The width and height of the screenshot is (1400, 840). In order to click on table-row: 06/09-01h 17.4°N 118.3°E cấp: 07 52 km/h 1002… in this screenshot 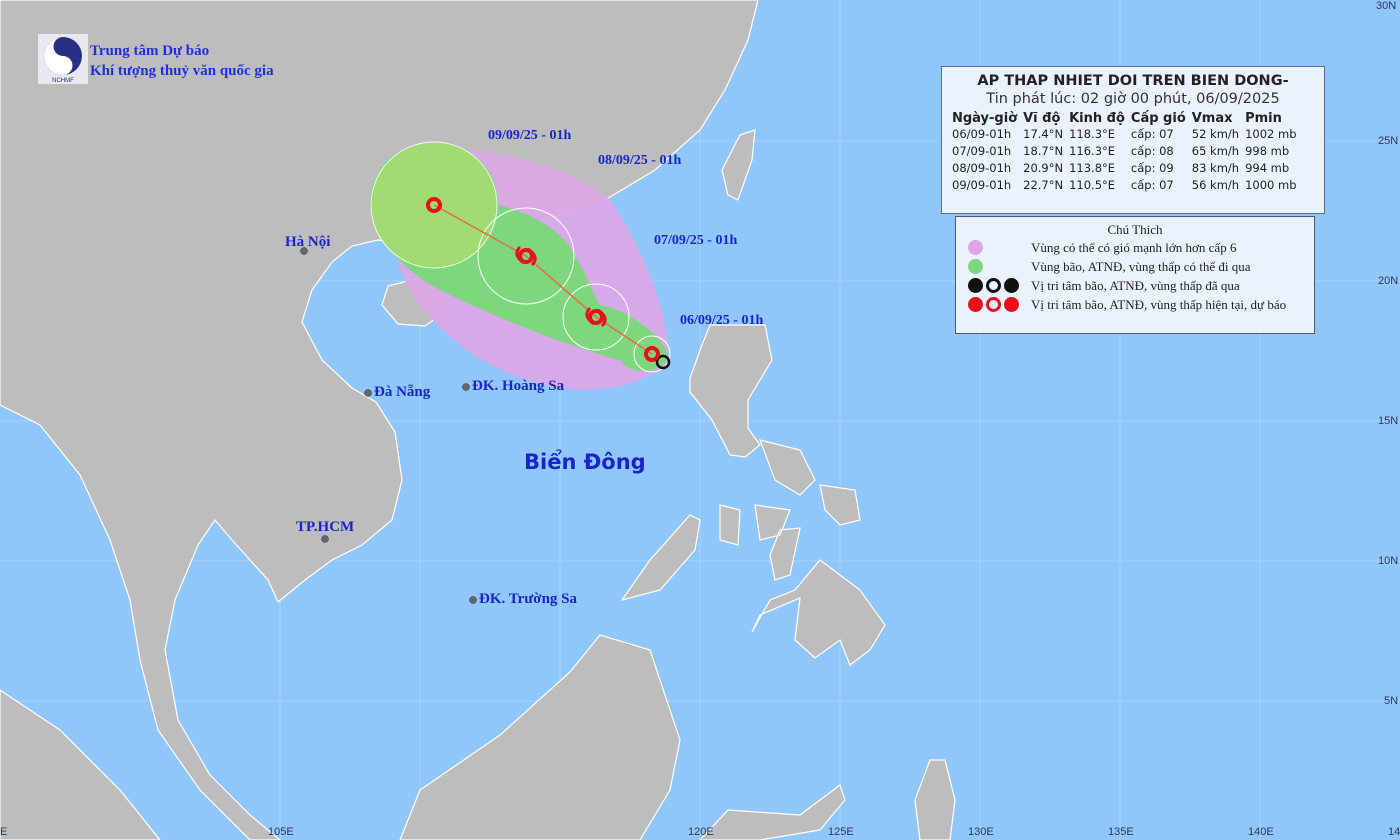, I will do `click(1127, 134)`.